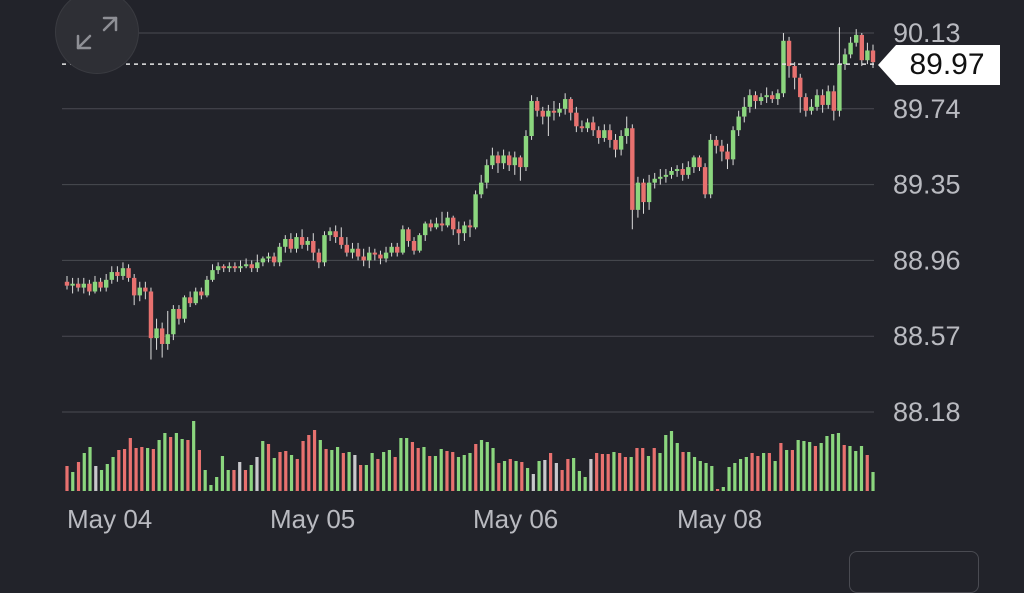 The width and height of the screenshot is (1024, 593). Describe the element at coordinates (927, 412) in the screenshot. I see `y-tick-label: 88.18` at that location.